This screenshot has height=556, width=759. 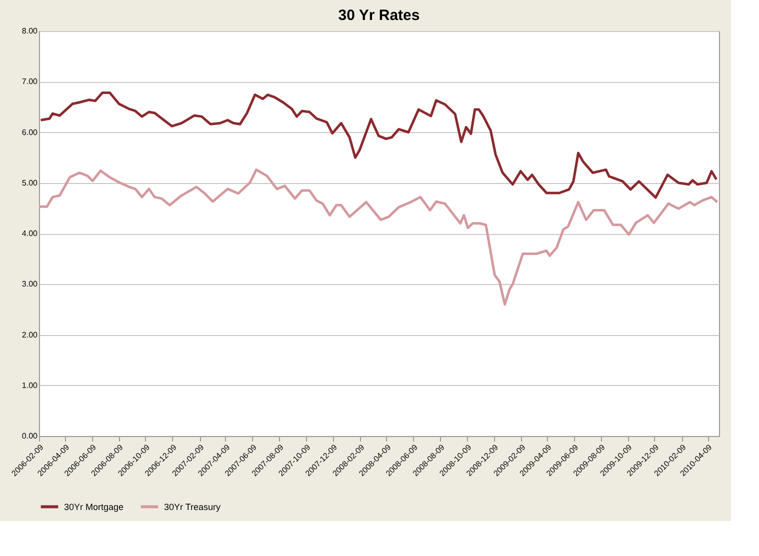 I want to click on y-tick-label: 8.00, so click(x=30, y=31).